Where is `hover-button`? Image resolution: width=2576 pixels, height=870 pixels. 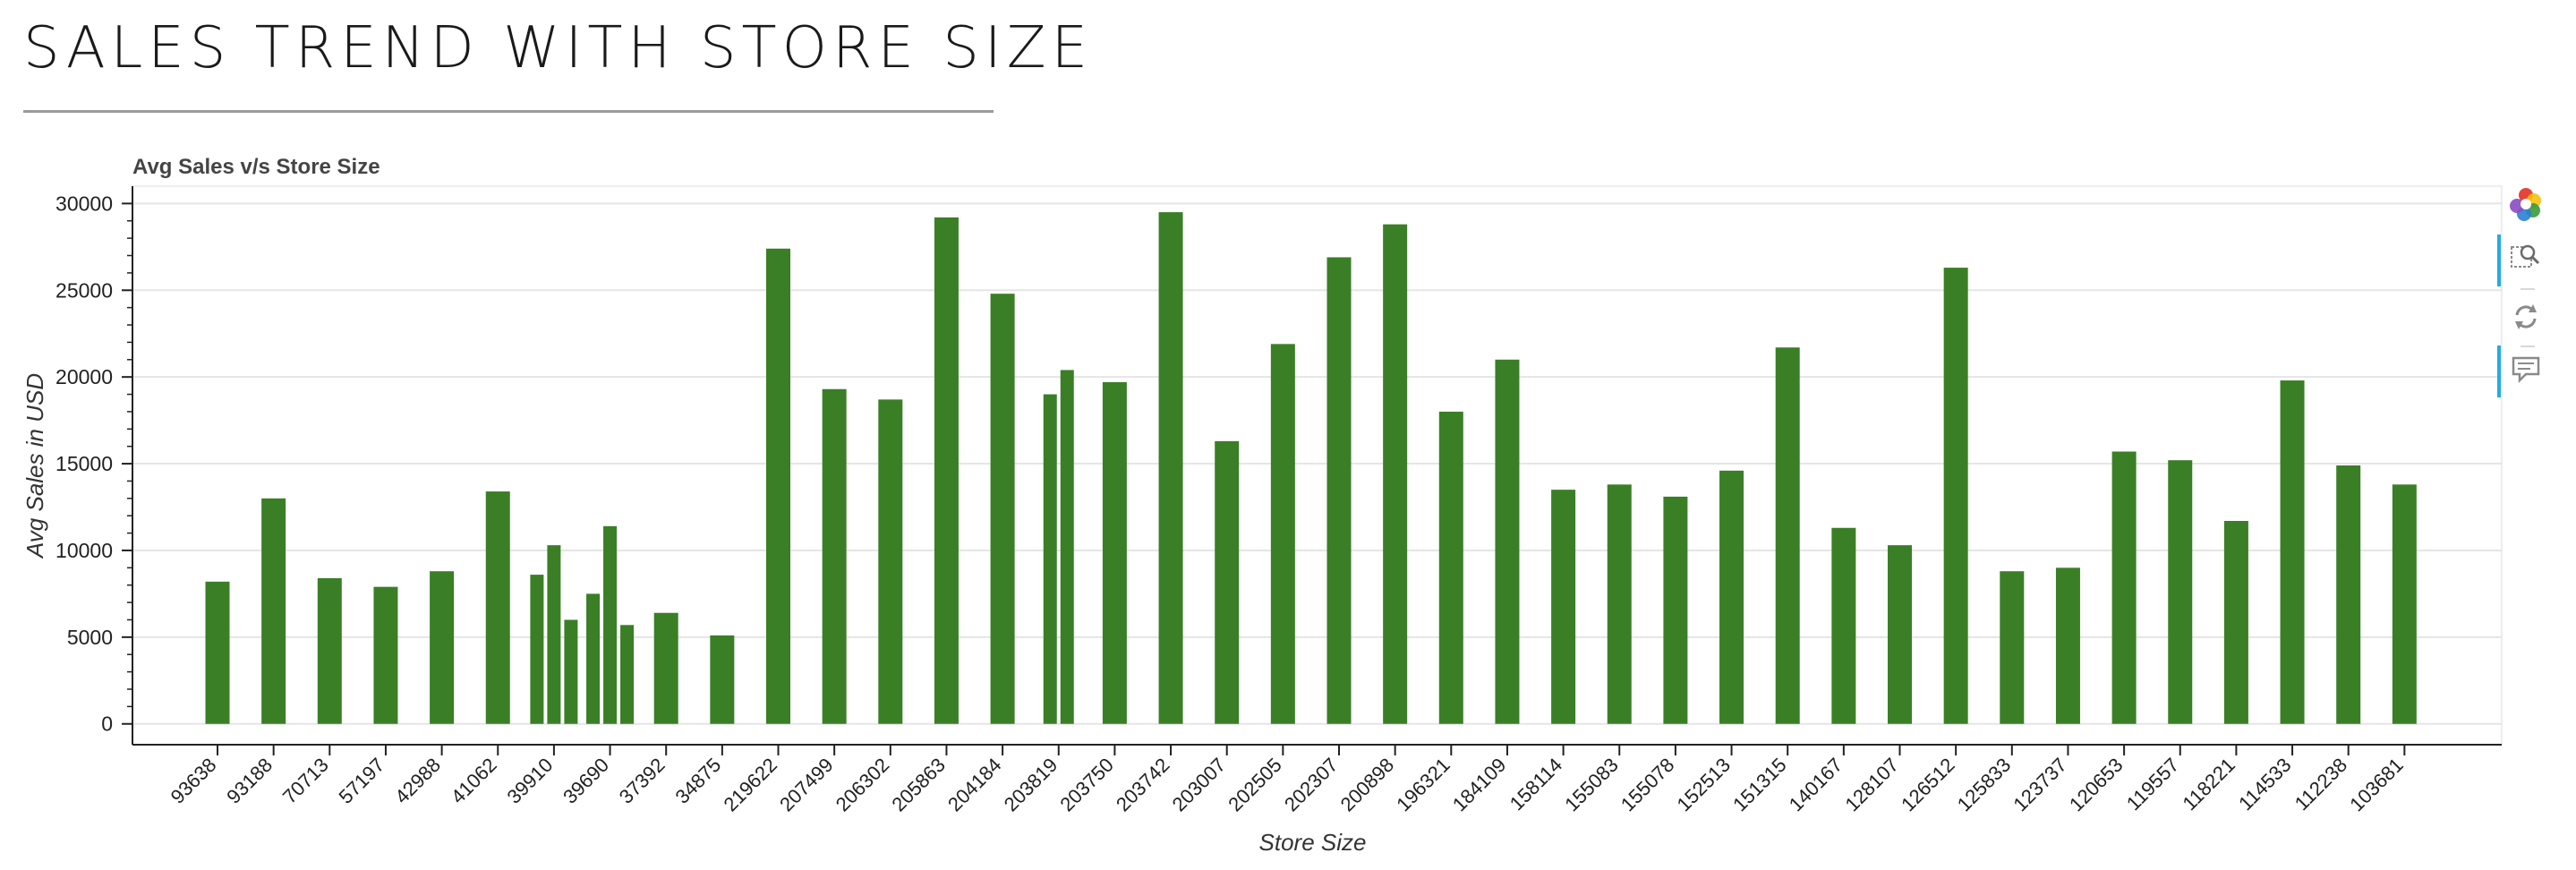
hover-button is located at coordinates (2524, 371).